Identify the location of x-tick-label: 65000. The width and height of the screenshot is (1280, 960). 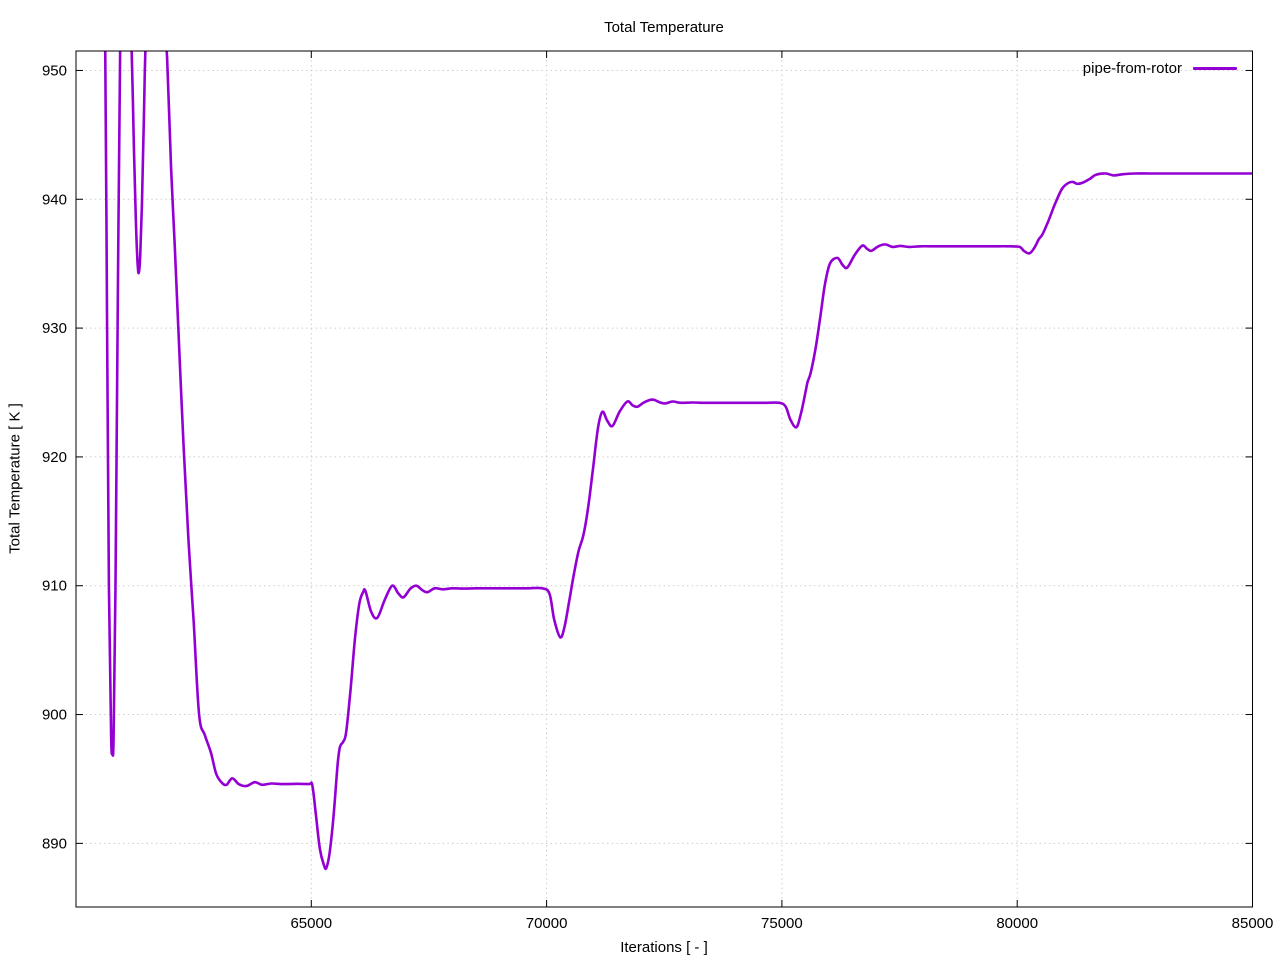
(311, 923).